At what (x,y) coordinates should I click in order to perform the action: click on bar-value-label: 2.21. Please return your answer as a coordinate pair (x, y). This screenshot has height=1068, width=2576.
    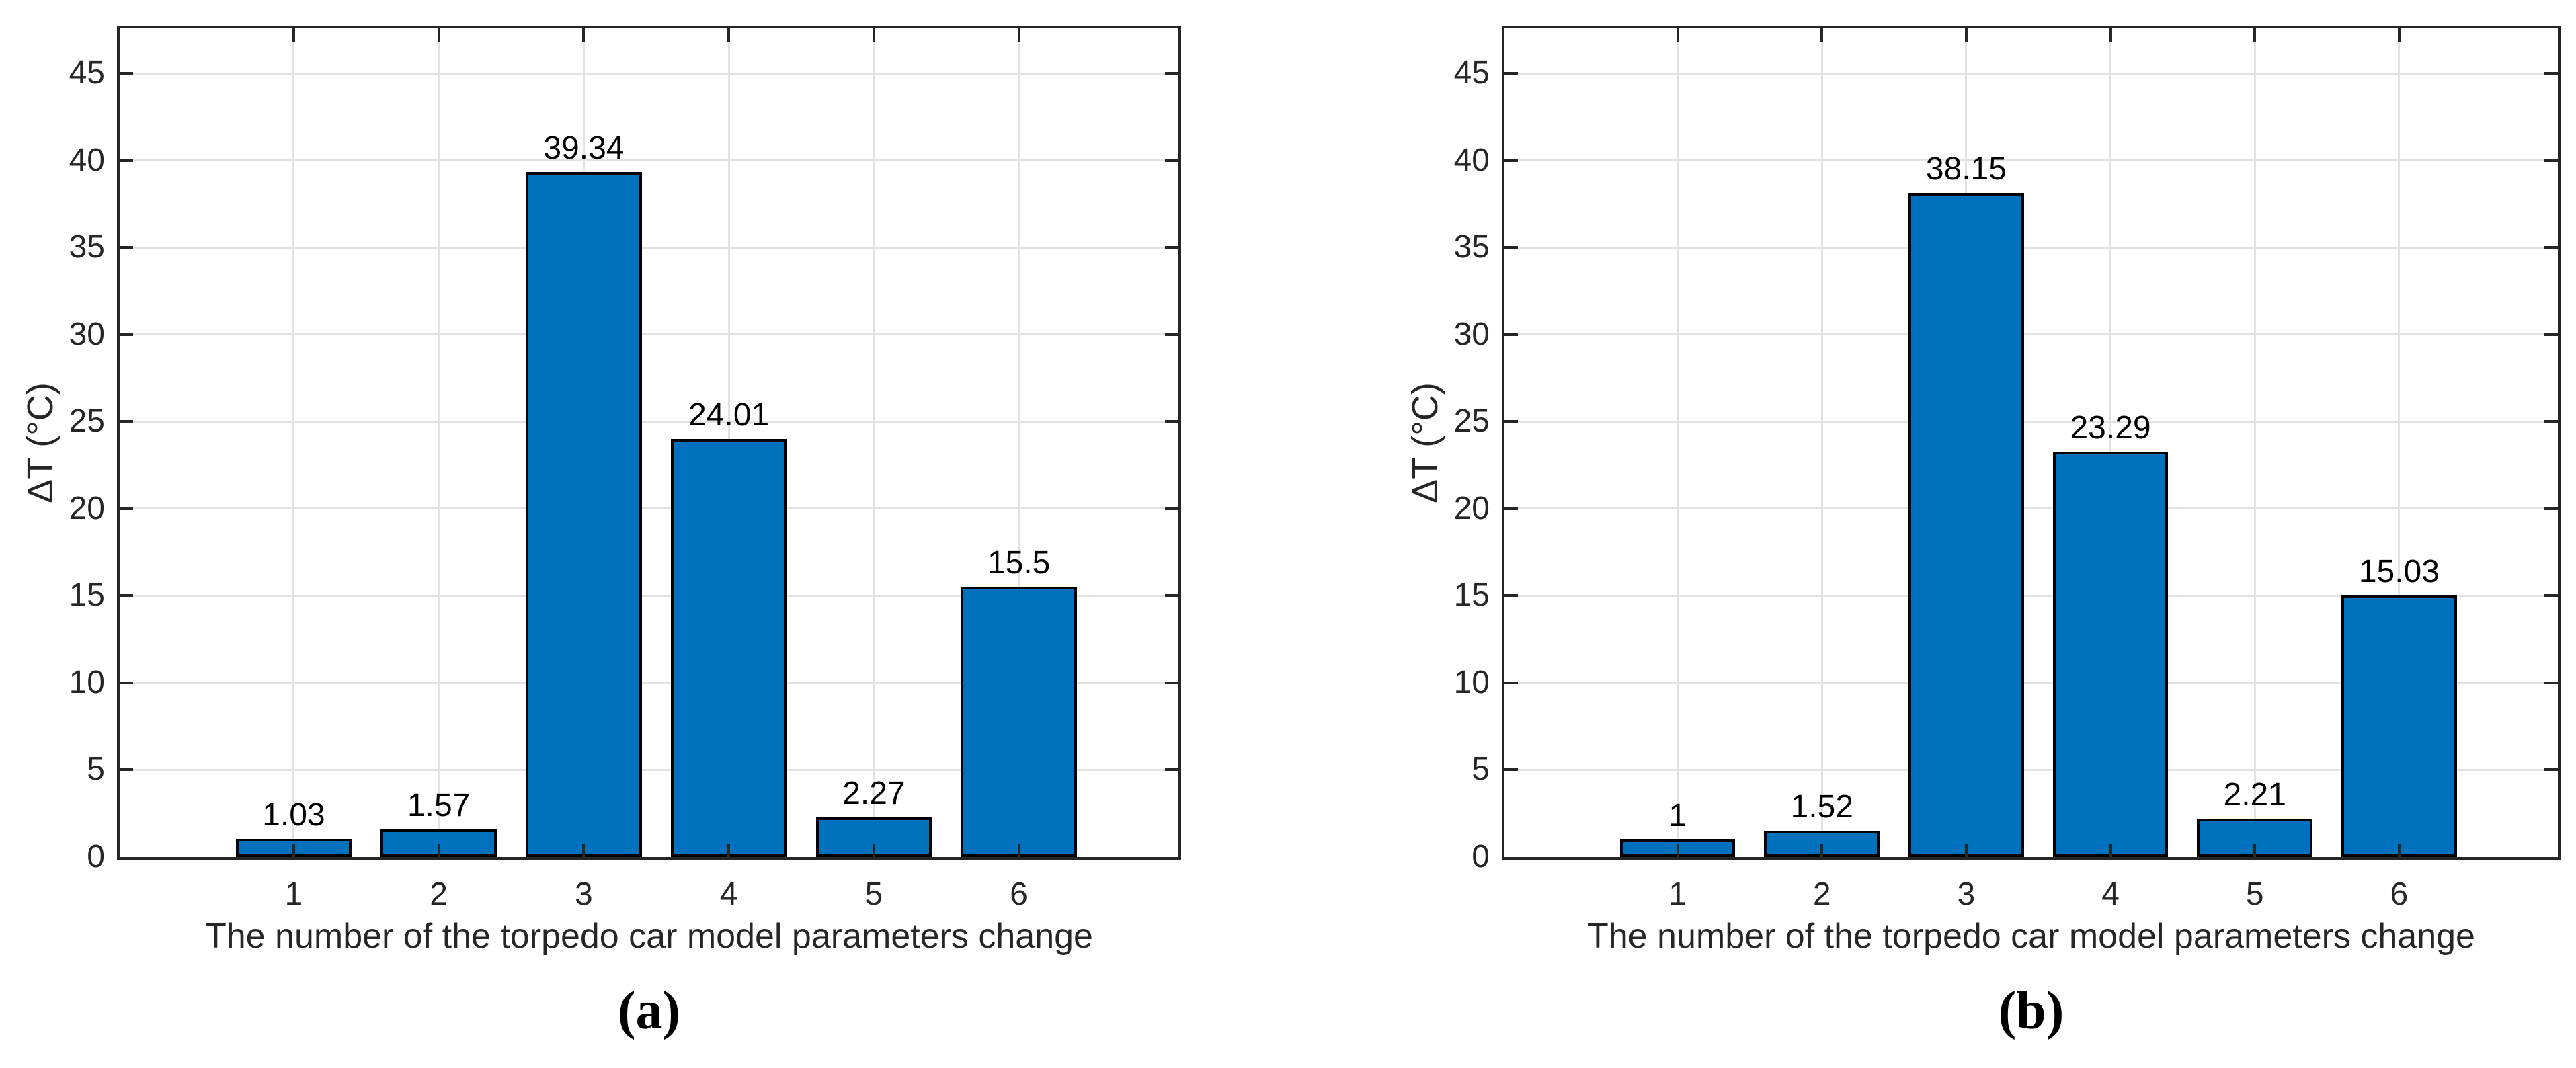
    Looking at the image, I should click on (2254, 794).